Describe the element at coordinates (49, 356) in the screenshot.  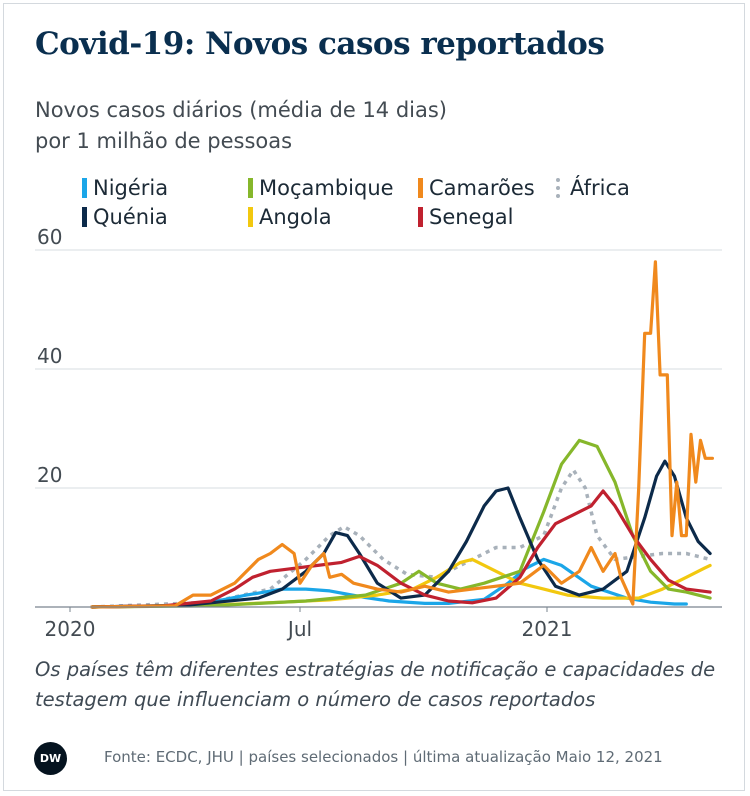
I see `y-tick-label: 40` at that location.